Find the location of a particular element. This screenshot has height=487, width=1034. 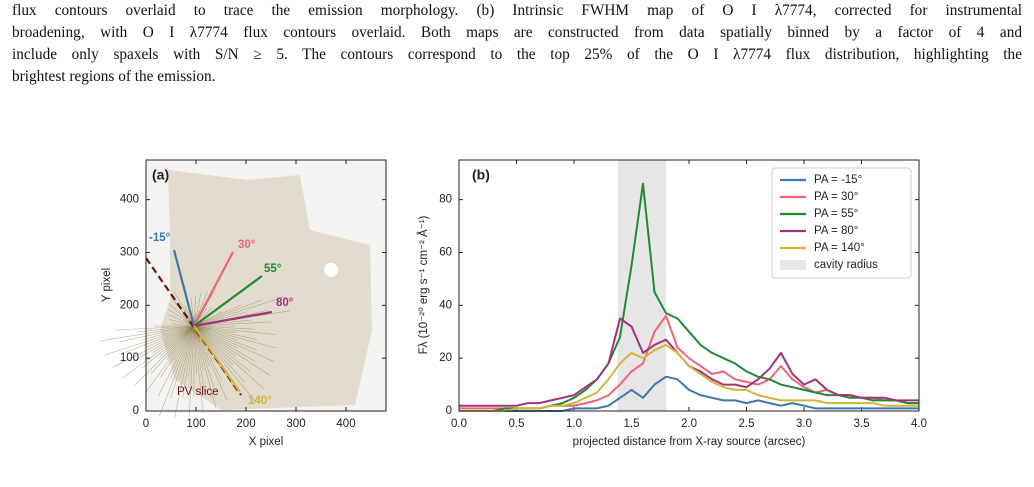

x-tick-label: 2.5 is located at coordinates (747, 424).